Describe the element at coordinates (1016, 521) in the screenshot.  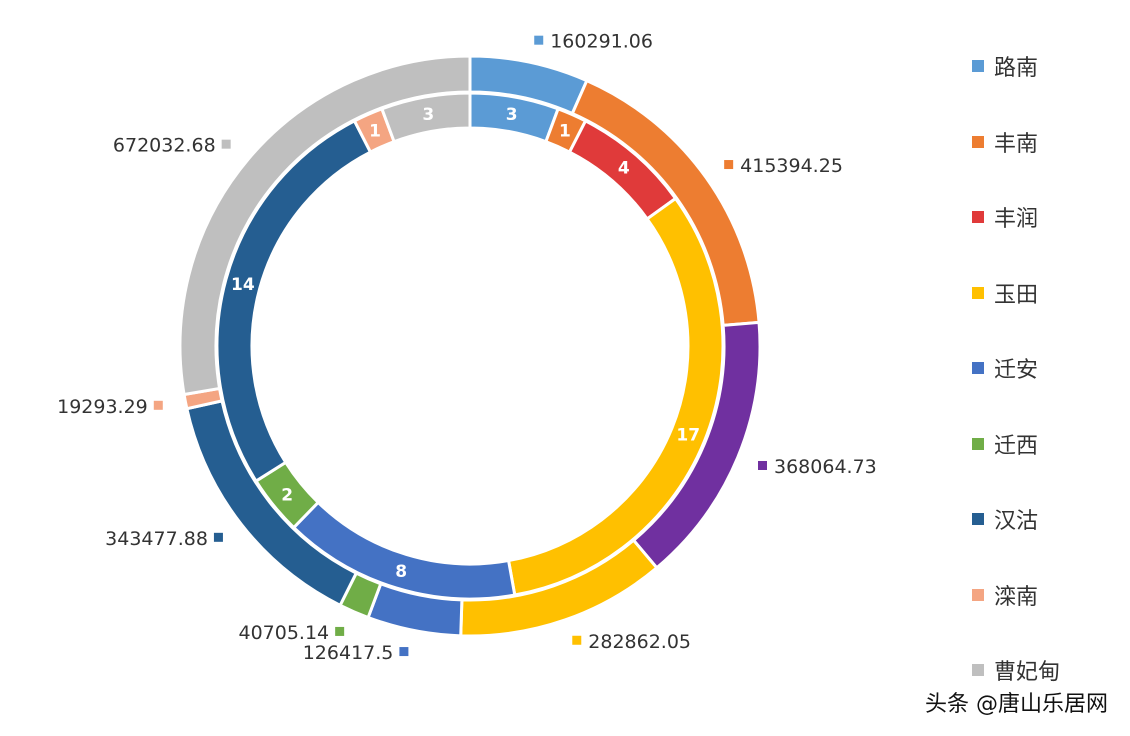
I see `legend-label: 汉沽` at that location.